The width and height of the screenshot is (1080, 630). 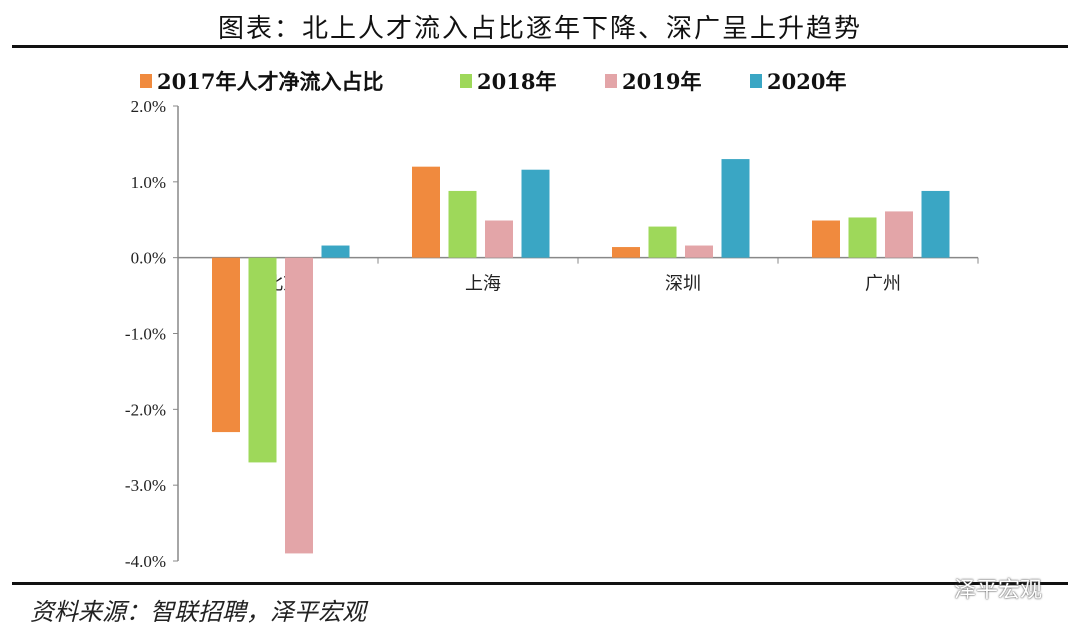 I want to click on bar-上海-2020年, so click(x=535, y=213).